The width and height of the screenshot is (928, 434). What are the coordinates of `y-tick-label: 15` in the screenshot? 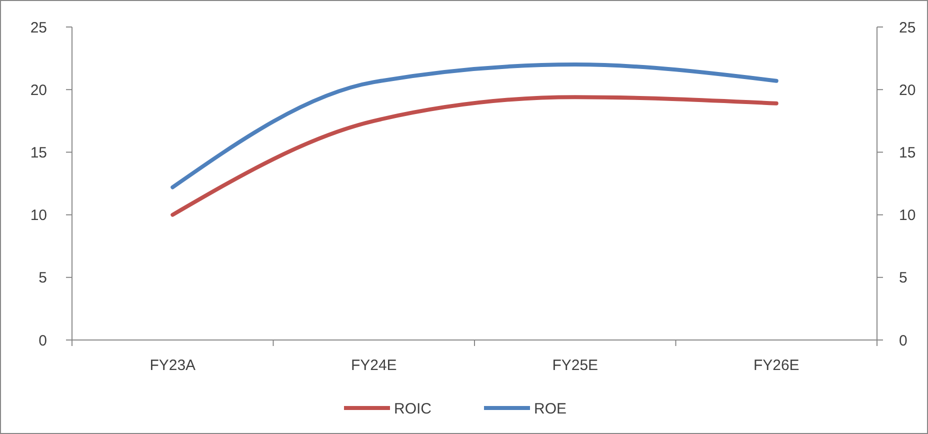 It's located at (38, 153).